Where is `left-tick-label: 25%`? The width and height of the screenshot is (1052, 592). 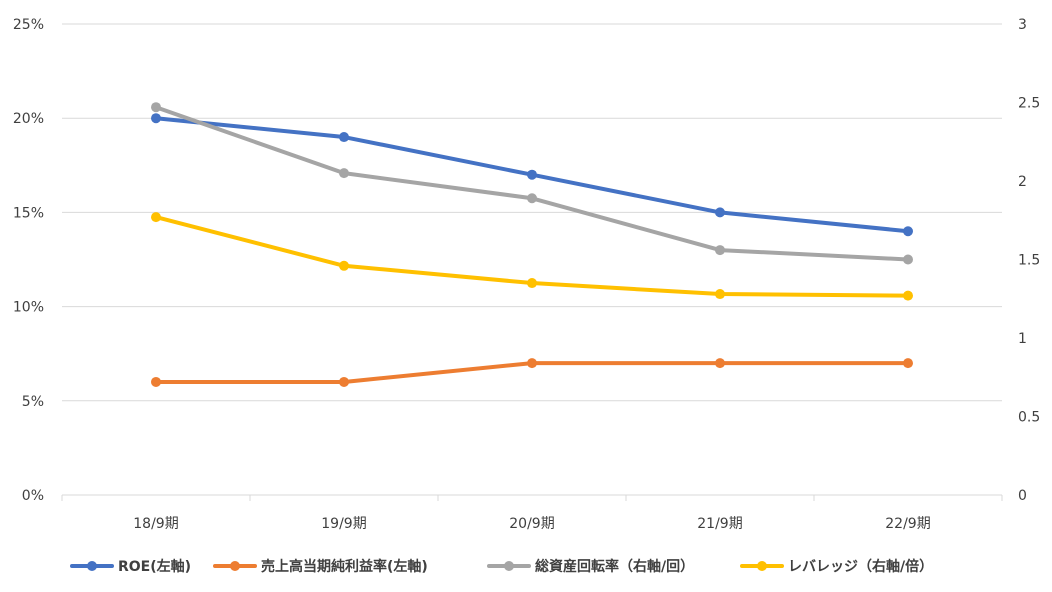
left-tick-label: 25% is located at coordinates (28, 25).